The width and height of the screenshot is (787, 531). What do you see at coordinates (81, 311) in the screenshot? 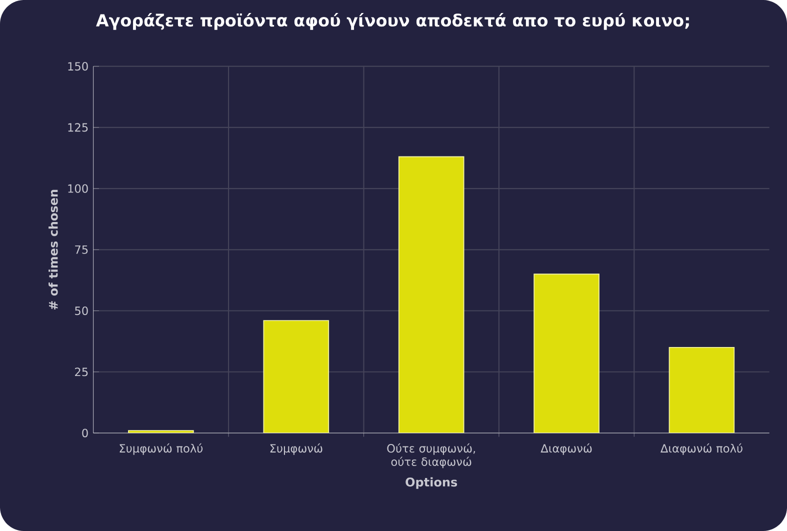
I see `y-tick-label: 50` at bounding box center [81, 311].